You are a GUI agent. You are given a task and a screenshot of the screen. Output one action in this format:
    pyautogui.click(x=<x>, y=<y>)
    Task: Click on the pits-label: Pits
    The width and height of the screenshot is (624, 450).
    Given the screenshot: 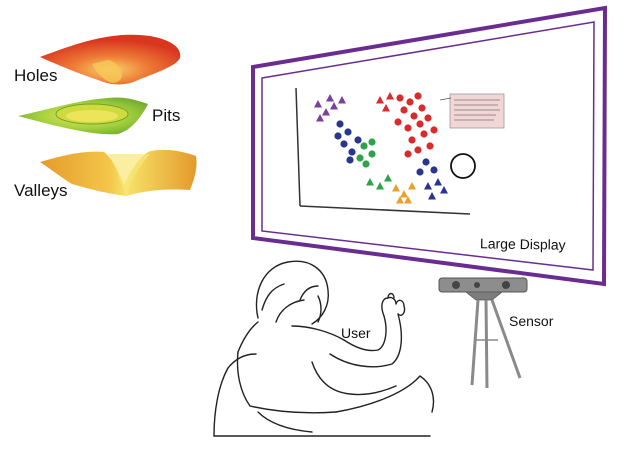 What is the action you would take?
    pyautogui.click(x=166, y=115)
    